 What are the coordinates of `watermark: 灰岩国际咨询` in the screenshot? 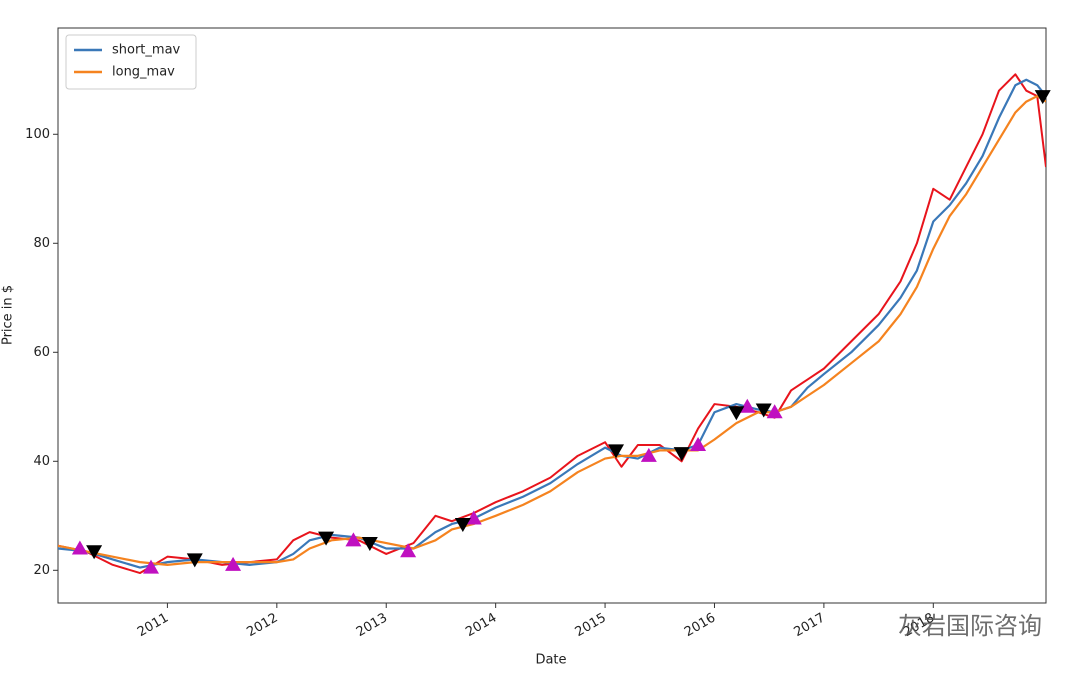 It's located at (970, 626).